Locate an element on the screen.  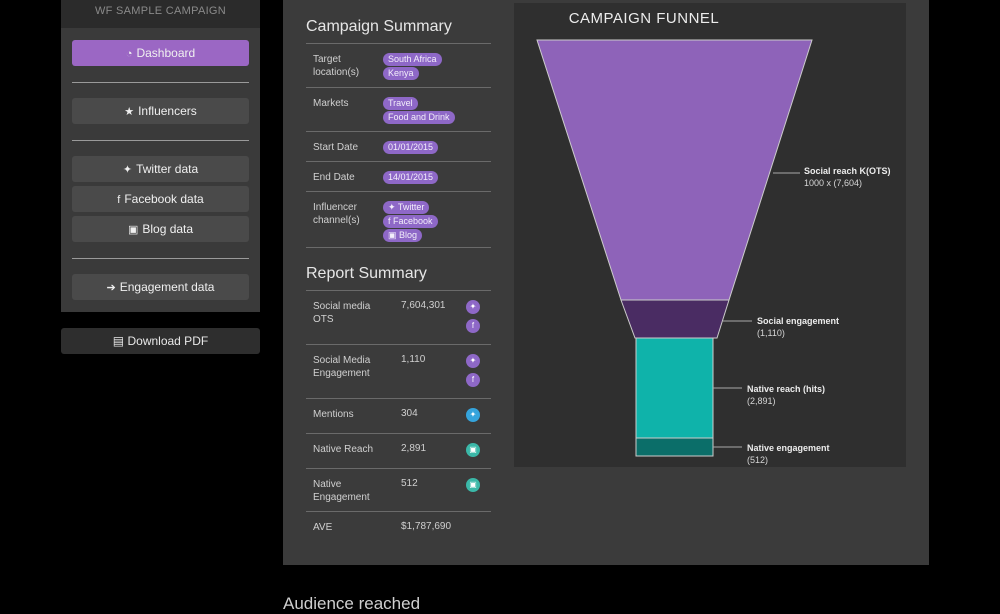
stage-name: Native reach (hits) is located at coordinates (786, 389).